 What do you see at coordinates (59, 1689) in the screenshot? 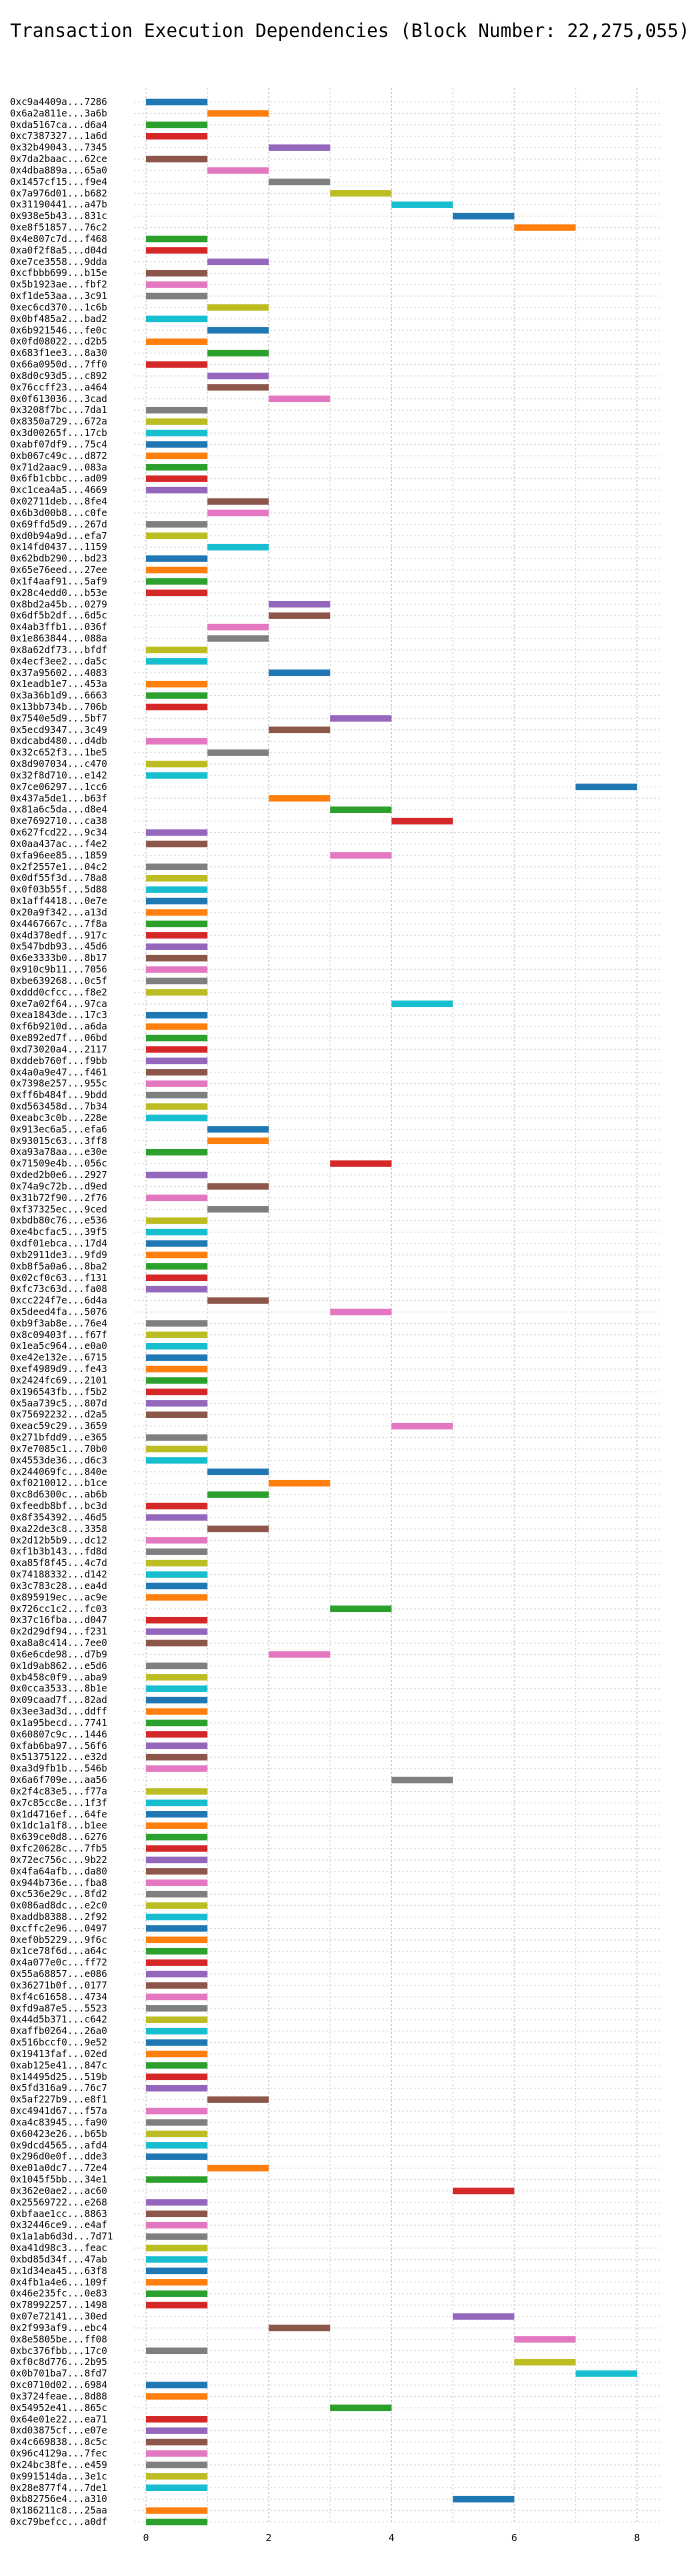
I see `tx-label: 0x0cca3533...8b1e` at bounding box center [59, 1689].